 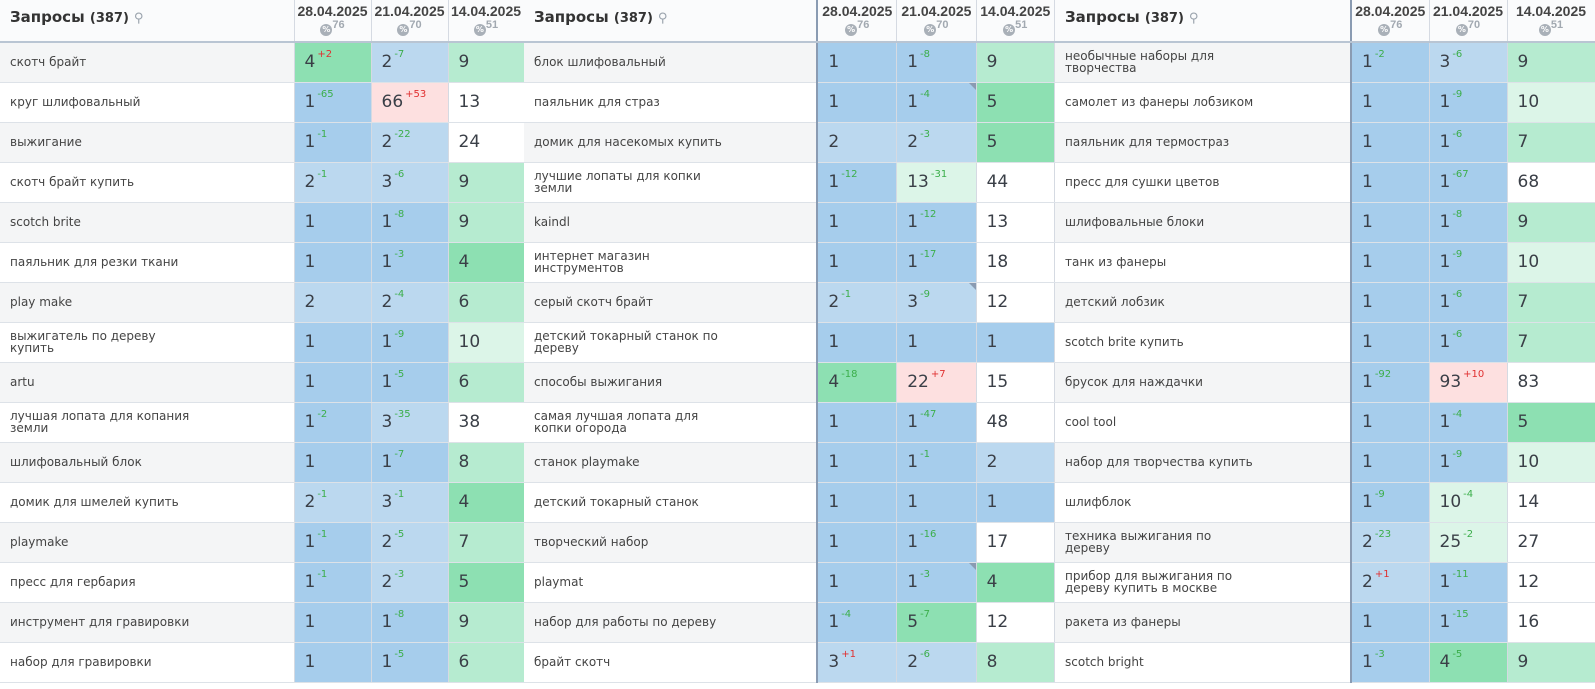 I want to click on query-cell: самая лучшая лопата для копки огорода, so click(x=671, y=422).